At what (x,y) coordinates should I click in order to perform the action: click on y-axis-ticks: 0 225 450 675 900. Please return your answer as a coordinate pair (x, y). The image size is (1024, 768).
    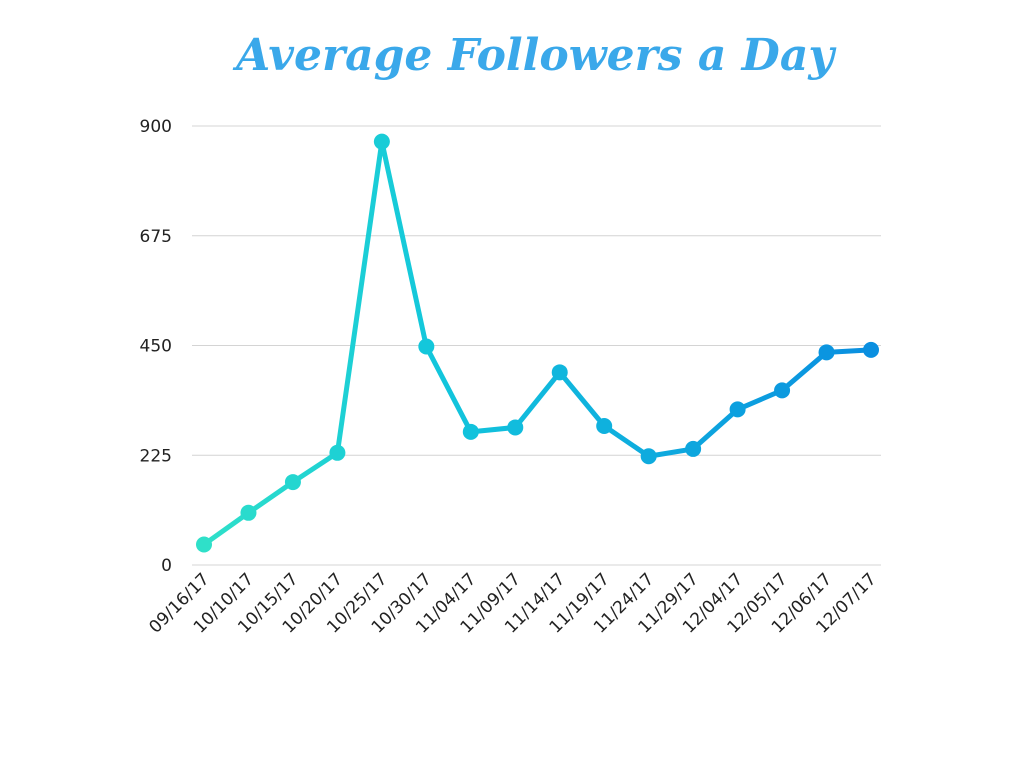
    Looking at the image, I should click on (156, 346).